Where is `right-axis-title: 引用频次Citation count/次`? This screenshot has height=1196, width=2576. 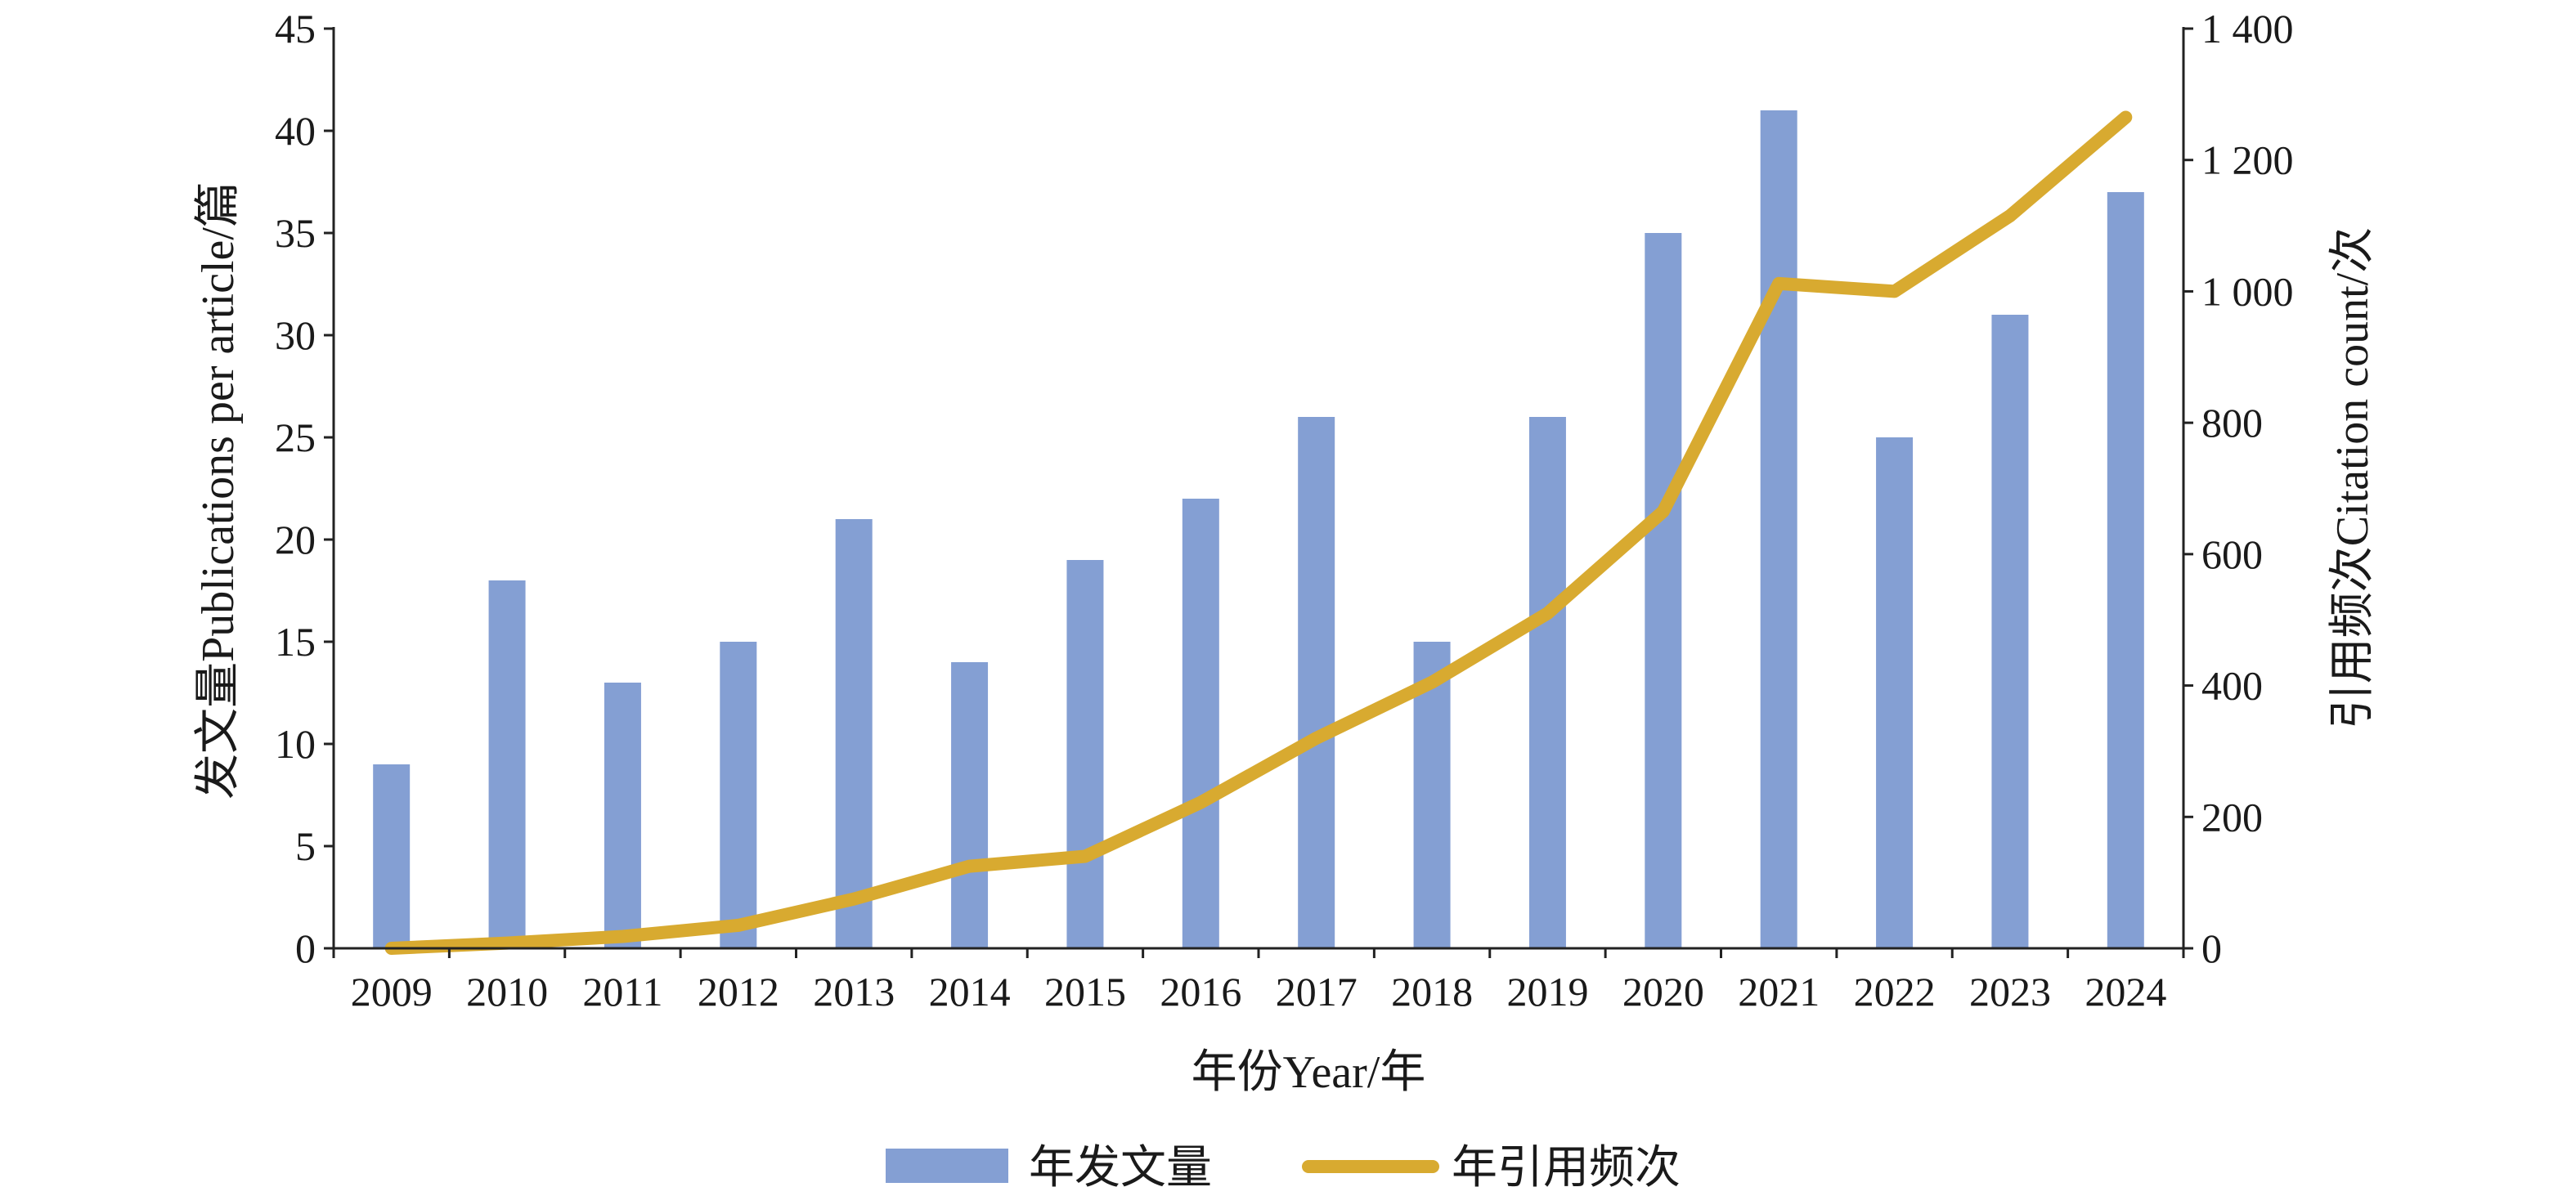
right-axis-title: 引用频次Citation count/次 is located at coordinates (2352, 478).